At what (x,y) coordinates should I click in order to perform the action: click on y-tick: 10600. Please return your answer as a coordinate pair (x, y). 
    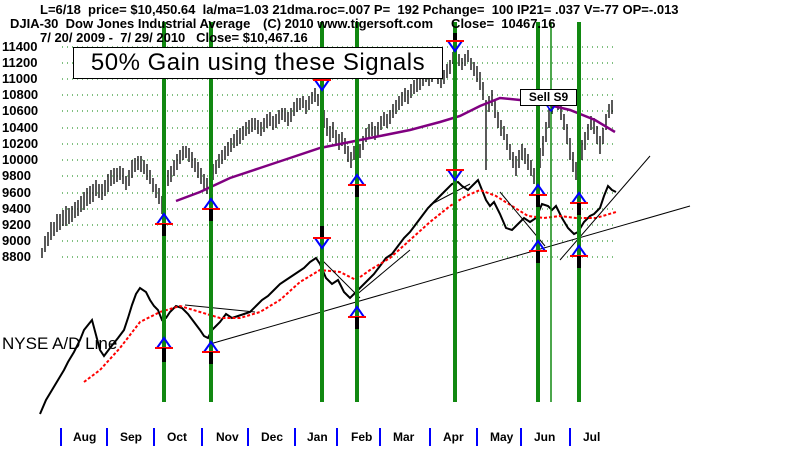
    Looking at the image, I should click on (20, 110).